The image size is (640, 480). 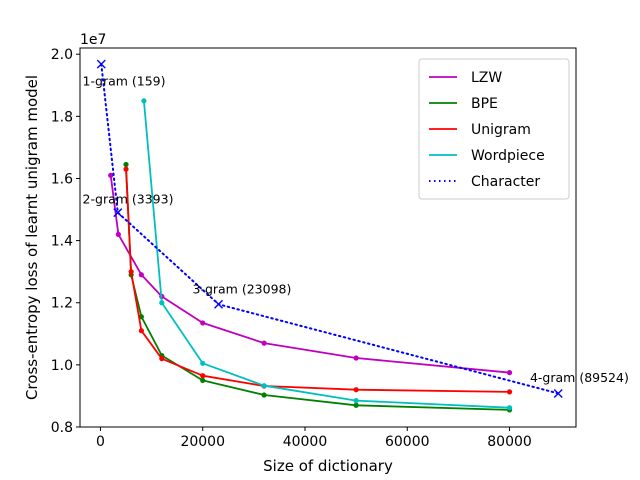 What do you see at coordinates (579, 377) in the screenshot?
I see `annotation-label: 4-gram (89524)` at bounding box center [579, 377].